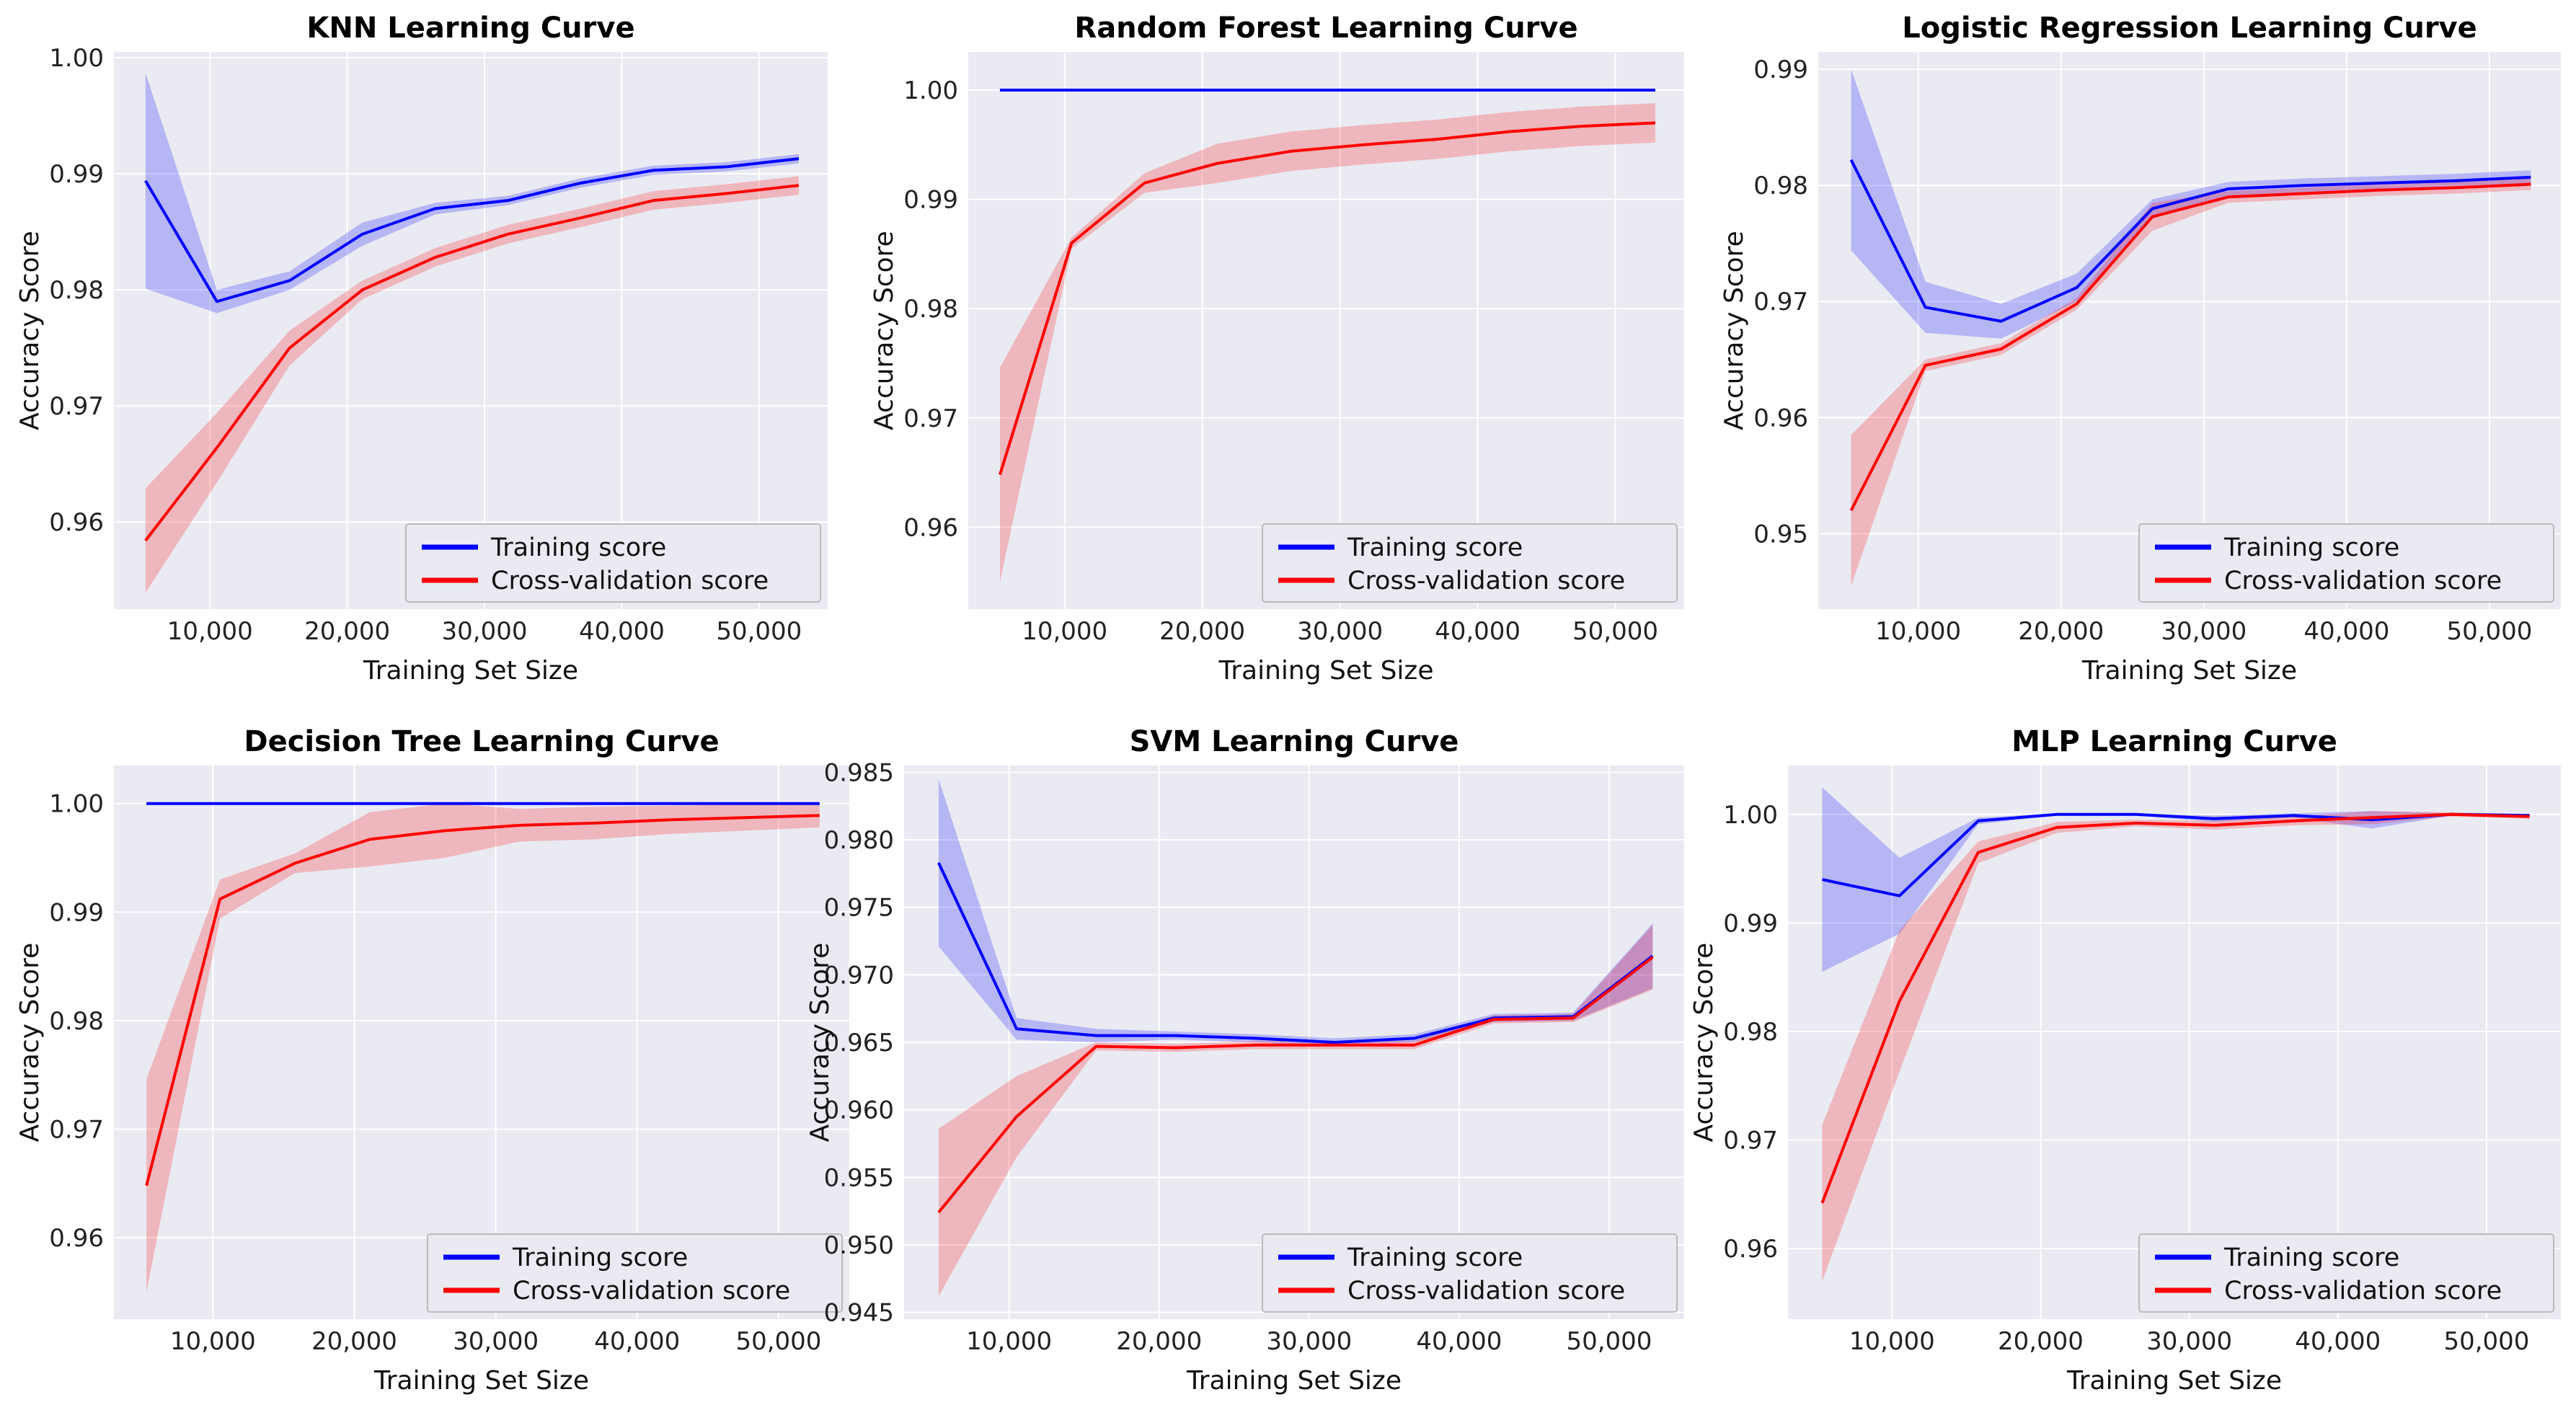  I want to click on y-tick-label: 0.985, so click(859, 772).